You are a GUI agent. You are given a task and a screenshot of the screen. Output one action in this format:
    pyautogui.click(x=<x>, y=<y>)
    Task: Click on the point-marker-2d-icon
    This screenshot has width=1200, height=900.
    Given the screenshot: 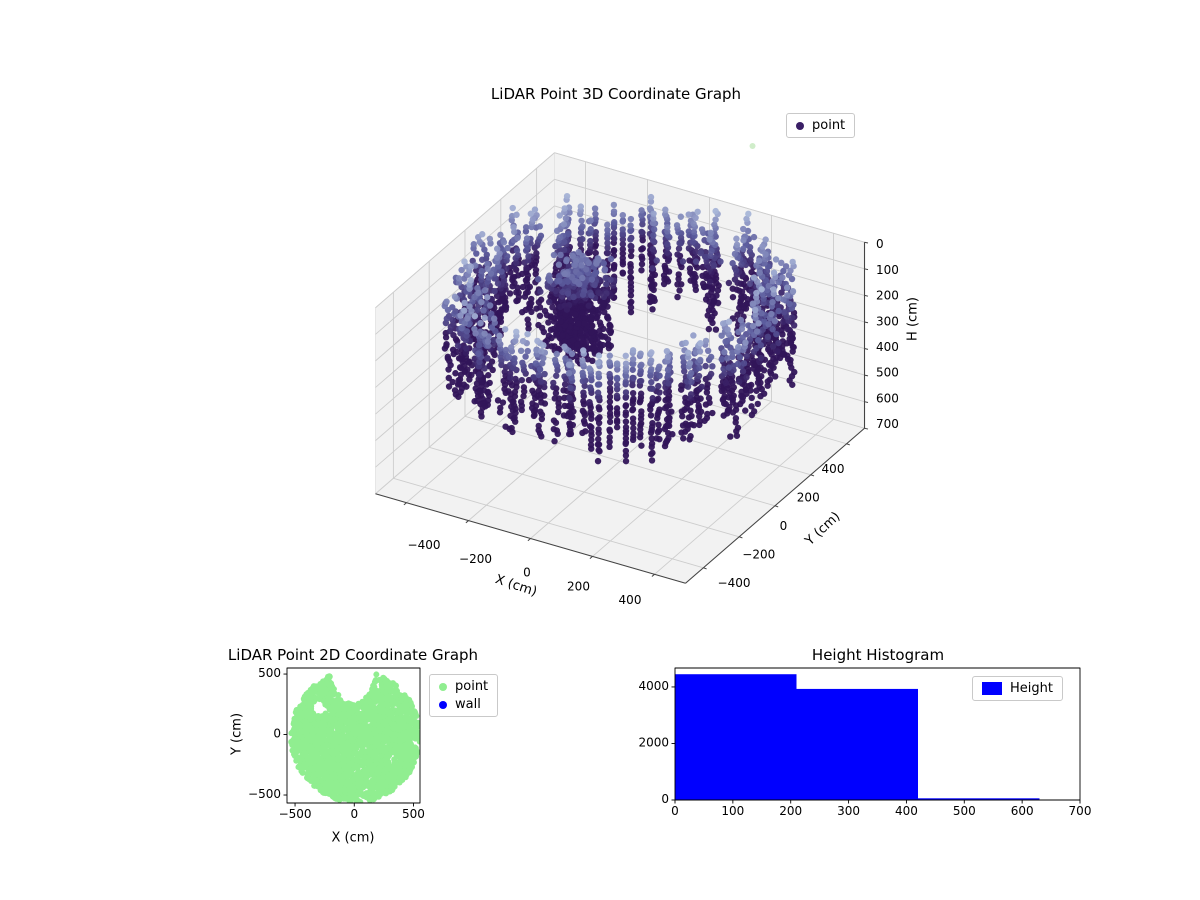 What is the action you would take?
    pyautogui.click(x=443, y=686)
    